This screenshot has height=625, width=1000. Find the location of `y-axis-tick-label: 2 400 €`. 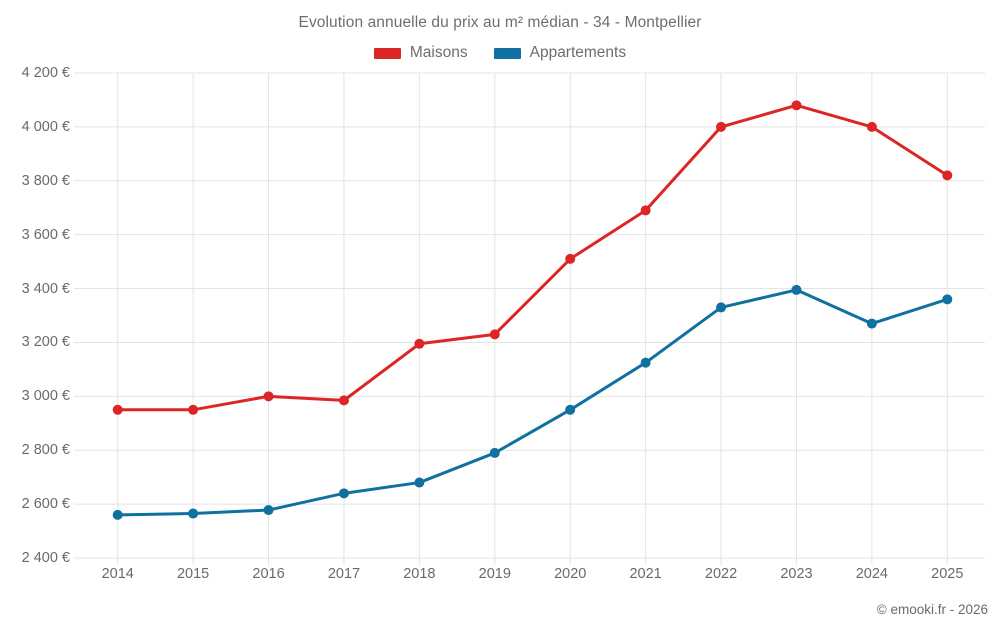

y-axis-tick-label: 2 400 € is located at coordinates (45, 558).